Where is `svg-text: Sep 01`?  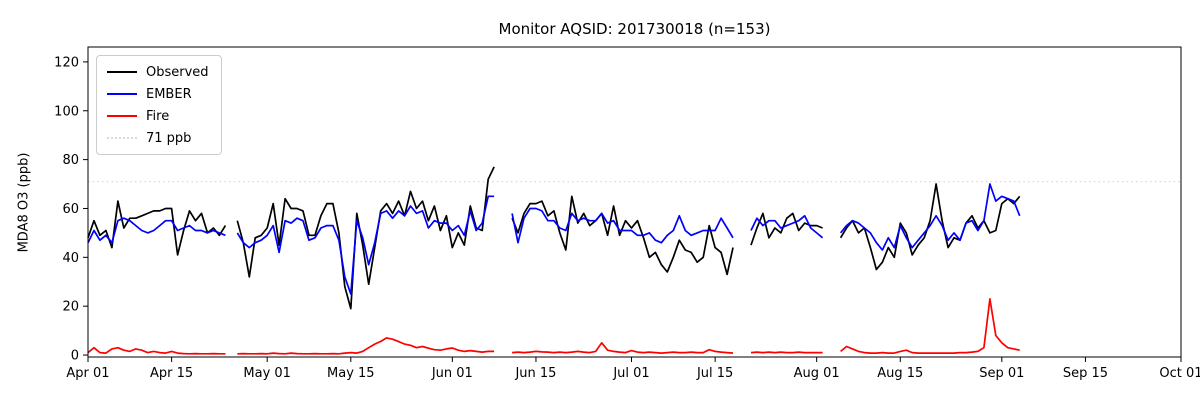 svg-text: Sep 01 is located at coordinates (1001, 373).